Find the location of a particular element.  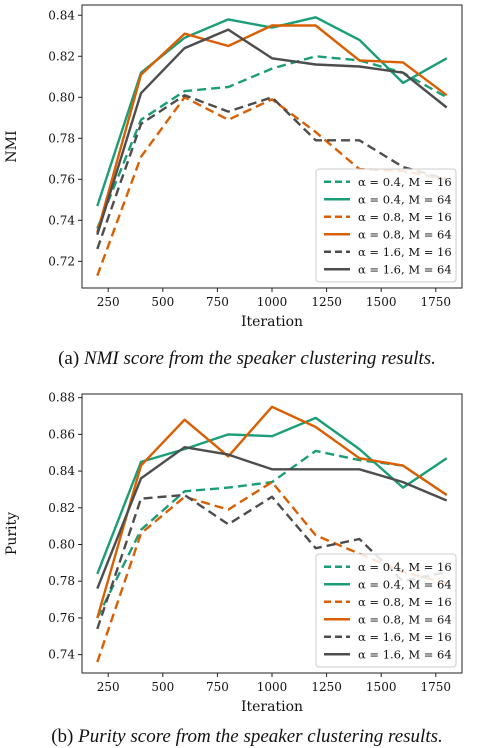

caption-b-label: (b) is located at coordinates (65, 736).